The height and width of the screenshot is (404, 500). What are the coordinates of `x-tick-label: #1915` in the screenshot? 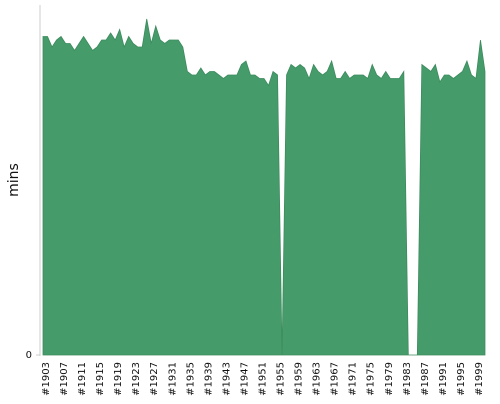 It's located at (100, 379).